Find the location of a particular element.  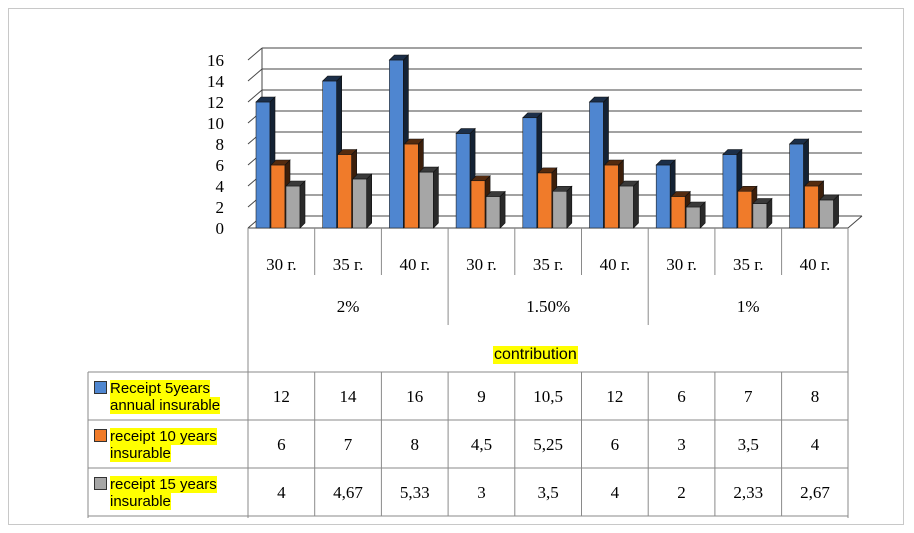

group-label: 1% is located at coordinates (748, 306).